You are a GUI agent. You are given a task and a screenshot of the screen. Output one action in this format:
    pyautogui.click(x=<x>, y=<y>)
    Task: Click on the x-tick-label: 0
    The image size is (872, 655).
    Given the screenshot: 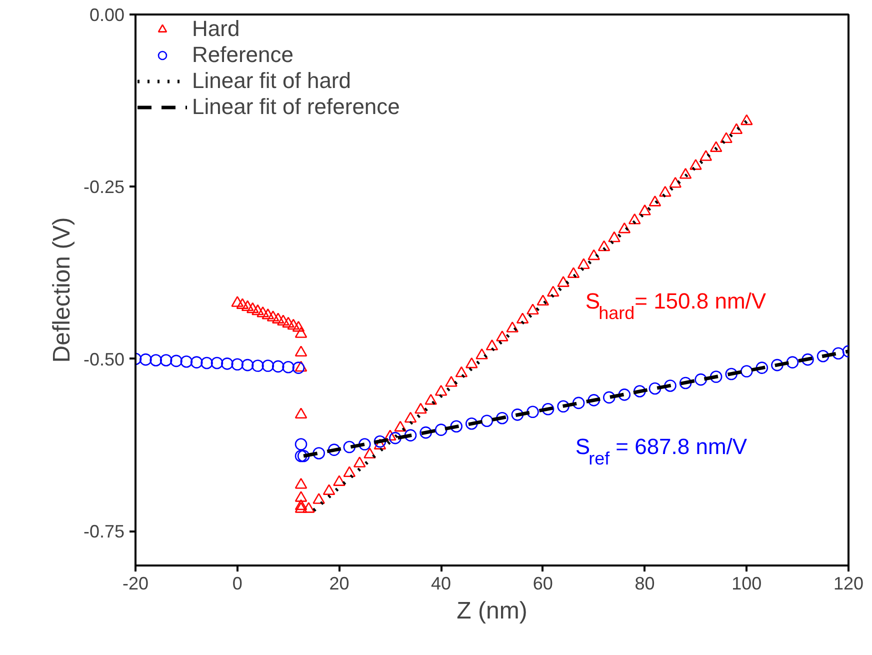 What is the action you would take?
    pyautogui.click(x=237, y=584)
    